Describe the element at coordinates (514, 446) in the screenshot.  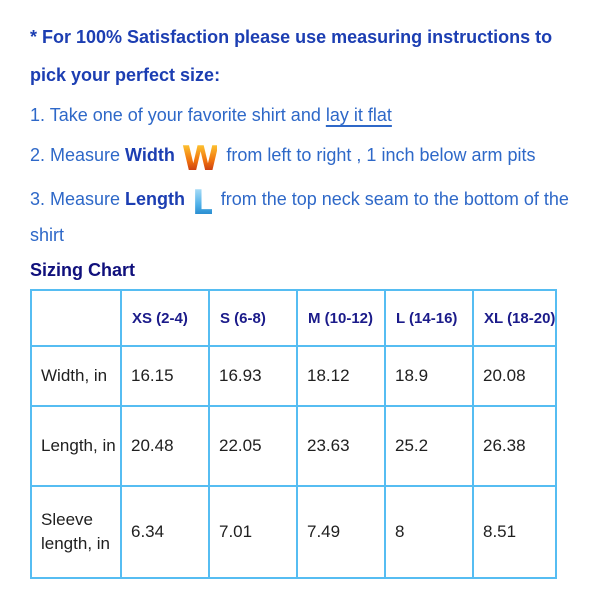
I see `value-cell: 26.38` at that location.